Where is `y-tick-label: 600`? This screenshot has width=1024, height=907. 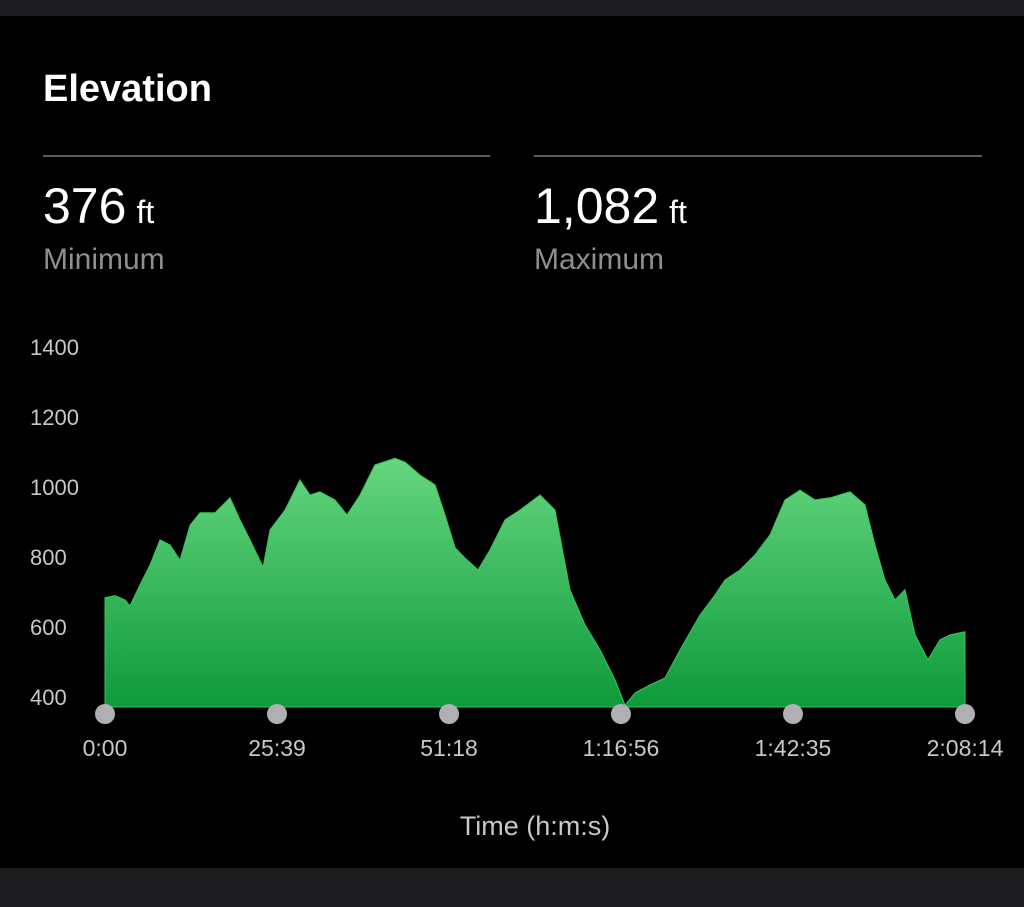
y-tick-label: 600 is located at coordinates (48, 627).